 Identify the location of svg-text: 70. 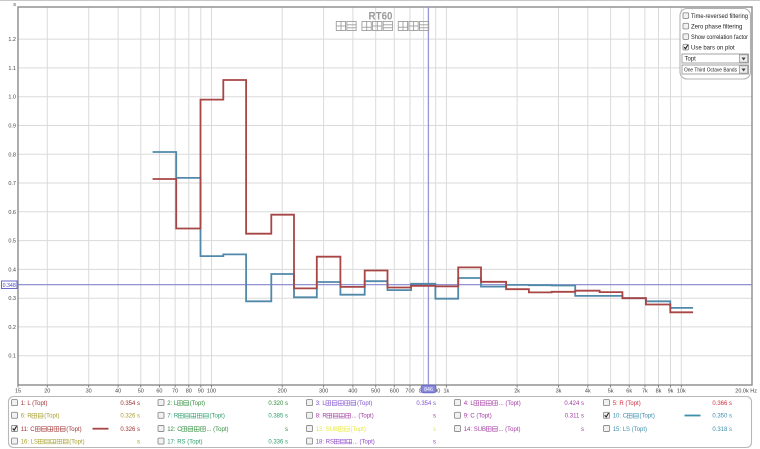
(175, 392).